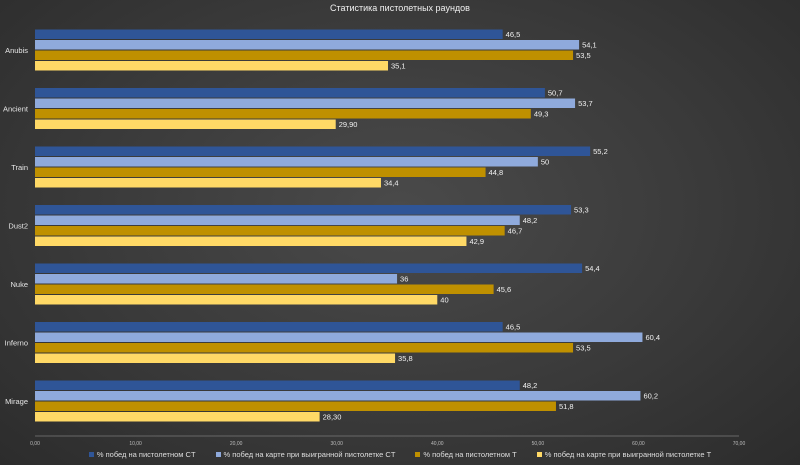 The image size is (800, 465). What do you see at coordinates (638, 444) in the screenshot?
I see `x-tick-label: 60,00` at bounding box center [638, 444].